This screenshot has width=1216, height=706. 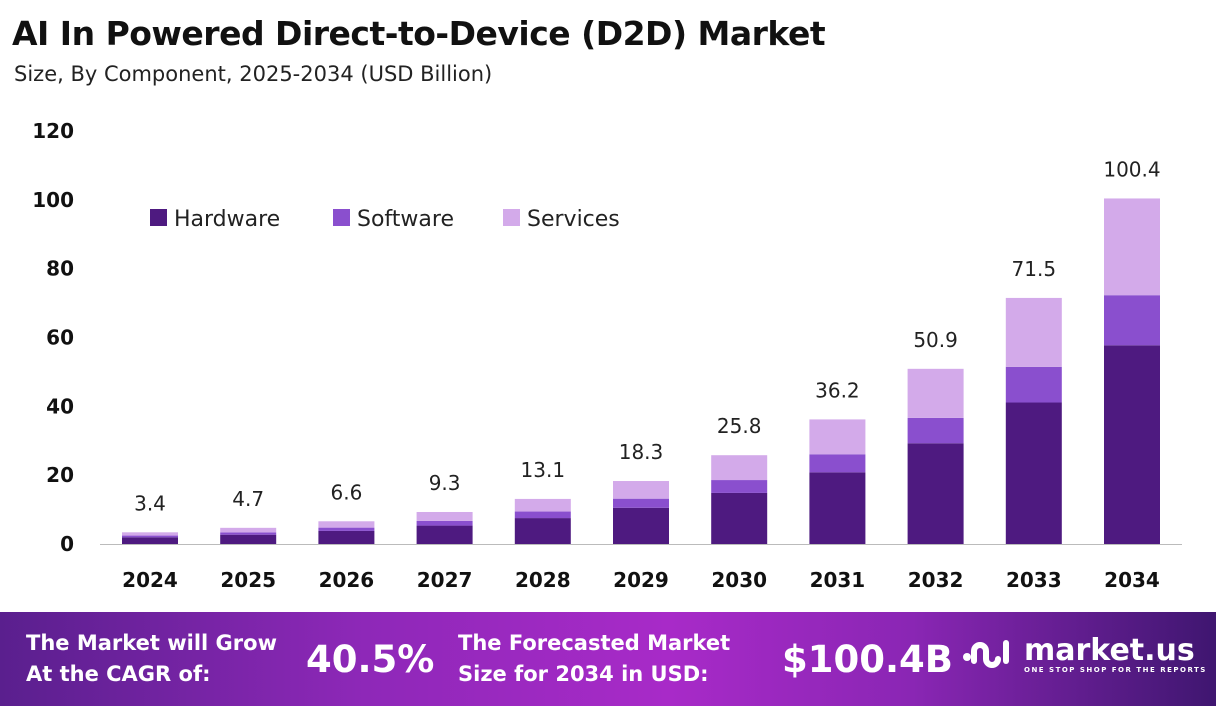 What do you see at coordinates (936, 580) in the screenshot?
I see `x-tick-label: 2032` at bounding box center [936, 580].